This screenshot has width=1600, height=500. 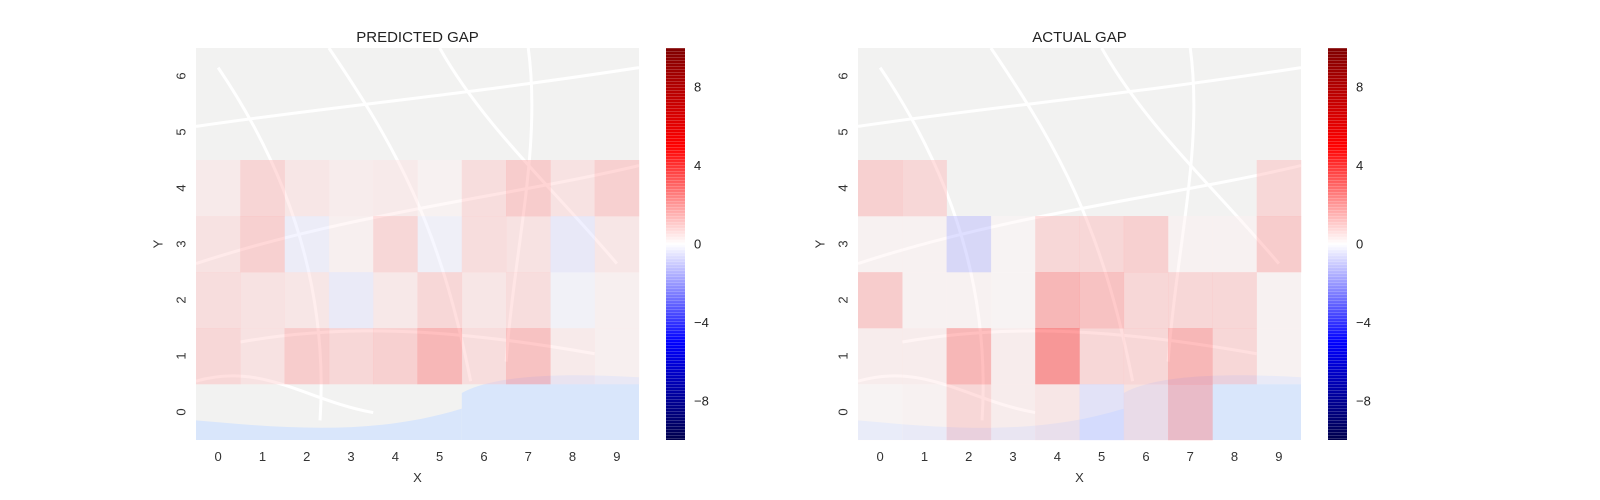 I want to click on colorbar-texture, so click(x=675, y=244).